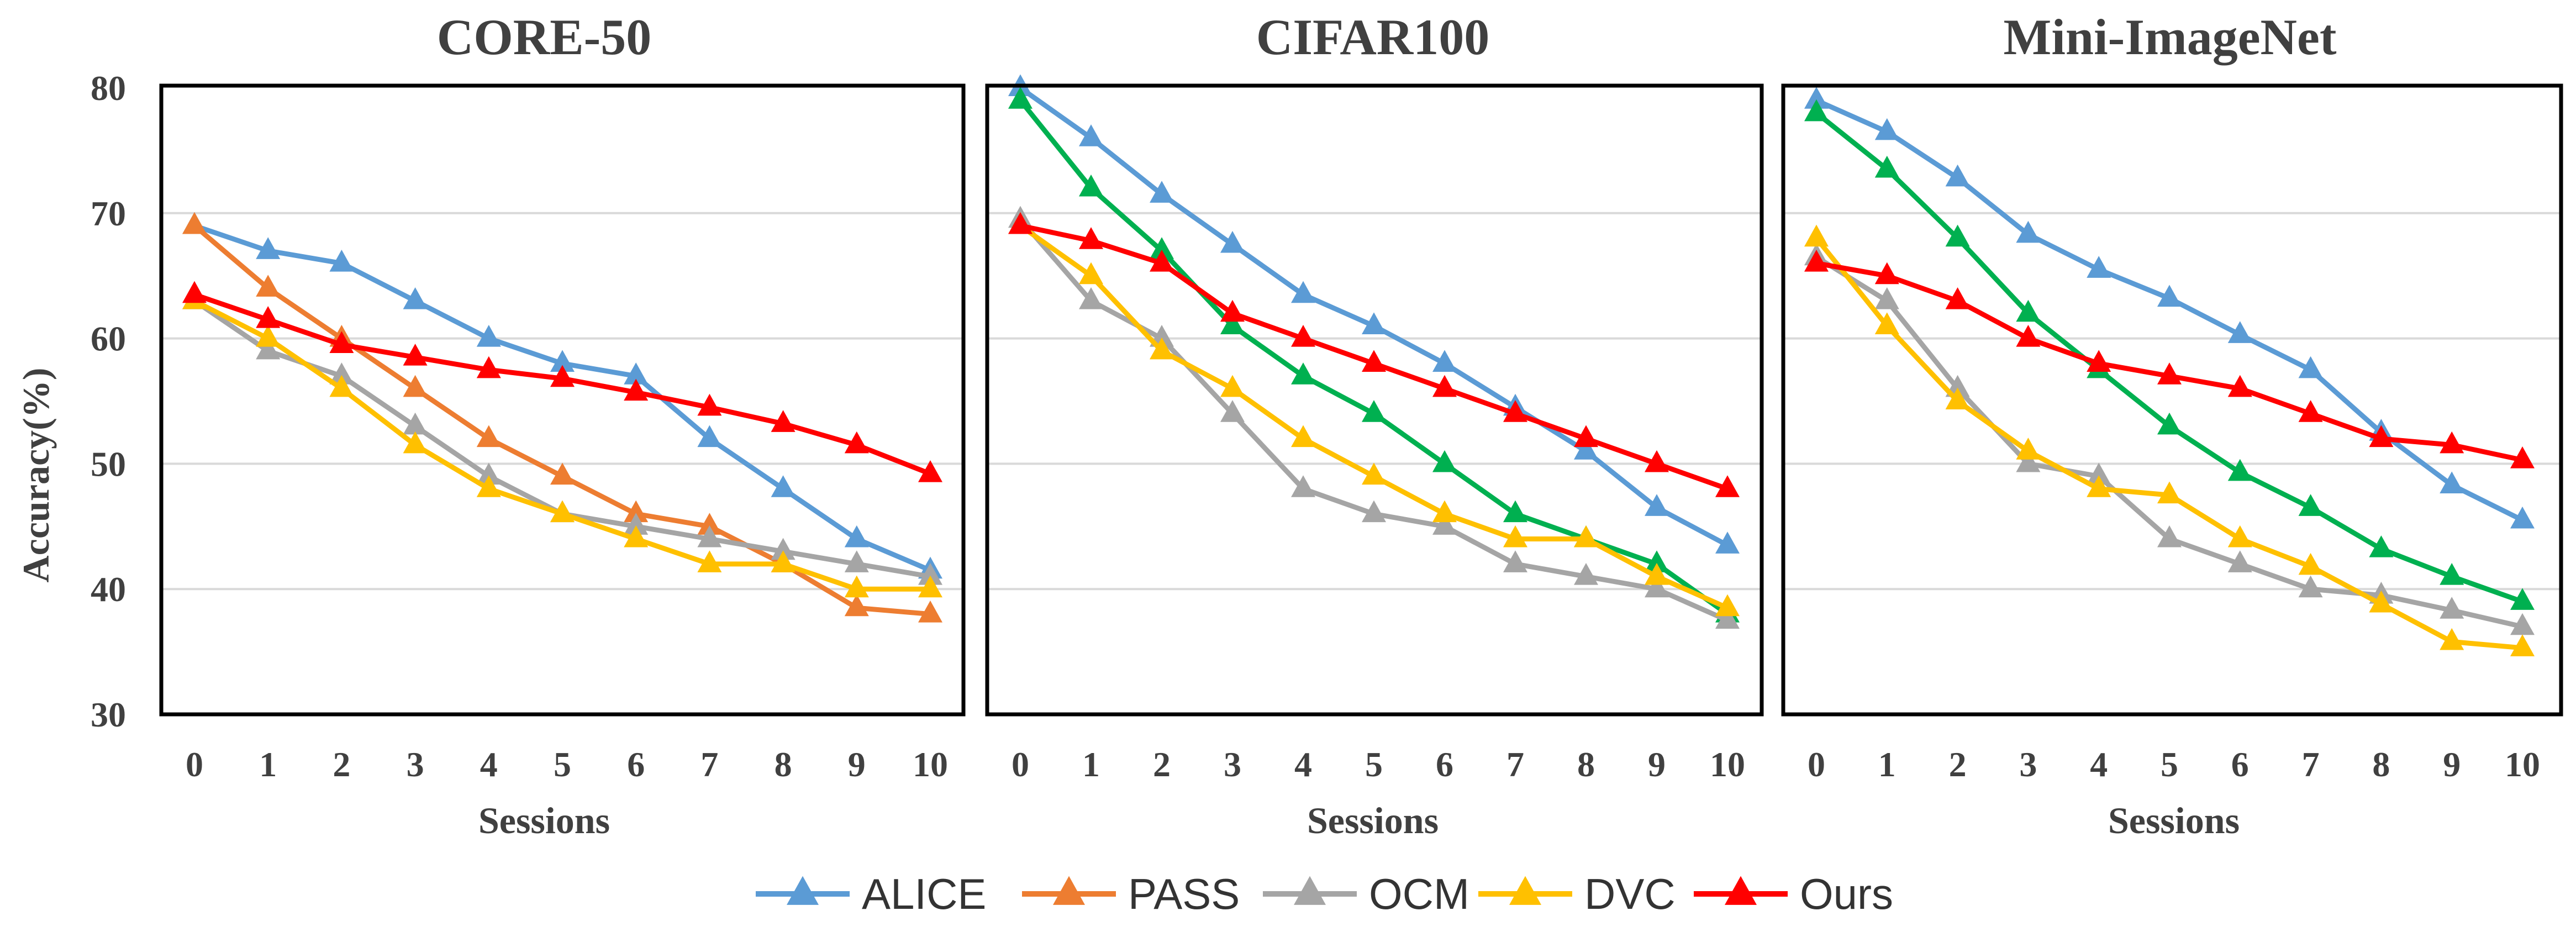 The image size is (2576, 937). I want to click on x-tick-label: 3, so click(415, 764).